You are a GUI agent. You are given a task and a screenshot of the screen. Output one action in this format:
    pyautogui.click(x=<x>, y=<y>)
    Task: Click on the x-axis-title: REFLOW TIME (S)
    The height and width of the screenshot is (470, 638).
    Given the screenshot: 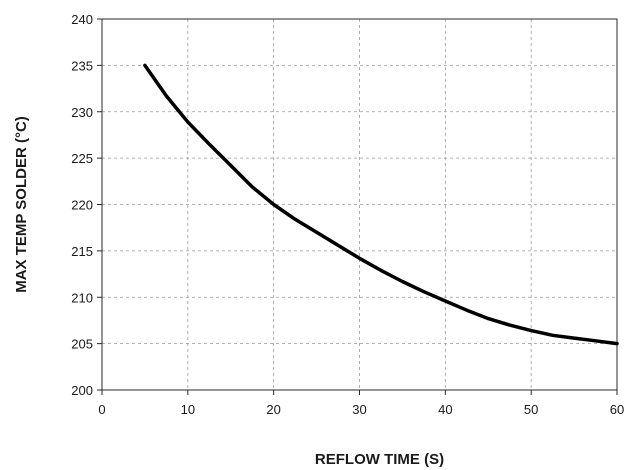 What is the action you would take?
    pyautogui.click(x=379, y=459)
    